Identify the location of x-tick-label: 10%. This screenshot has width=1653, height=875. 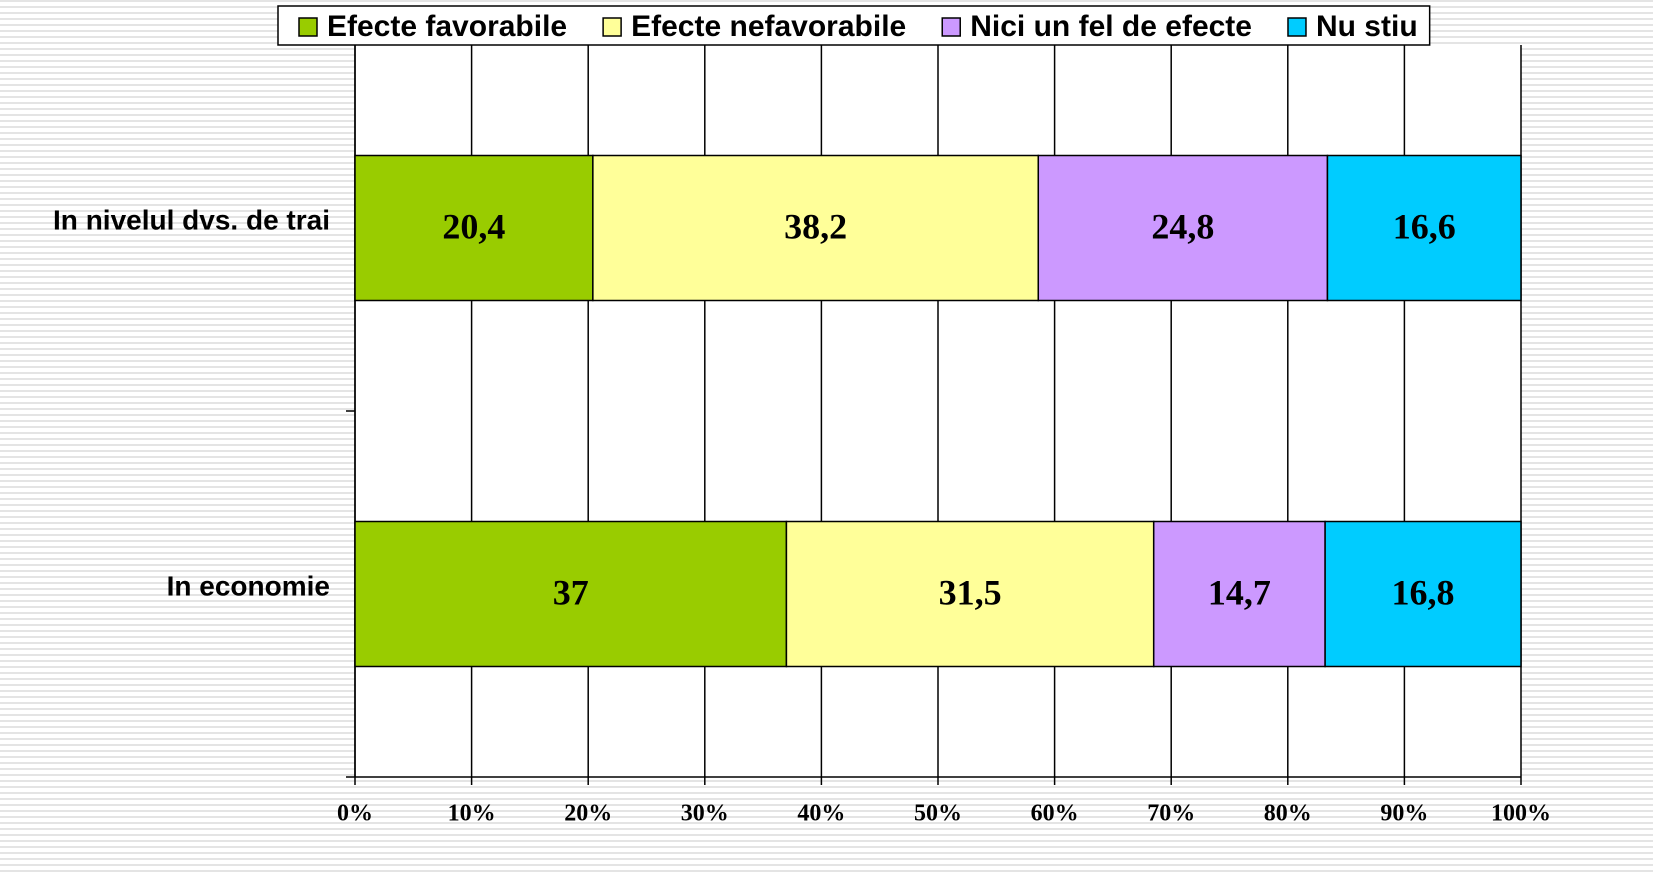
(472, 814).